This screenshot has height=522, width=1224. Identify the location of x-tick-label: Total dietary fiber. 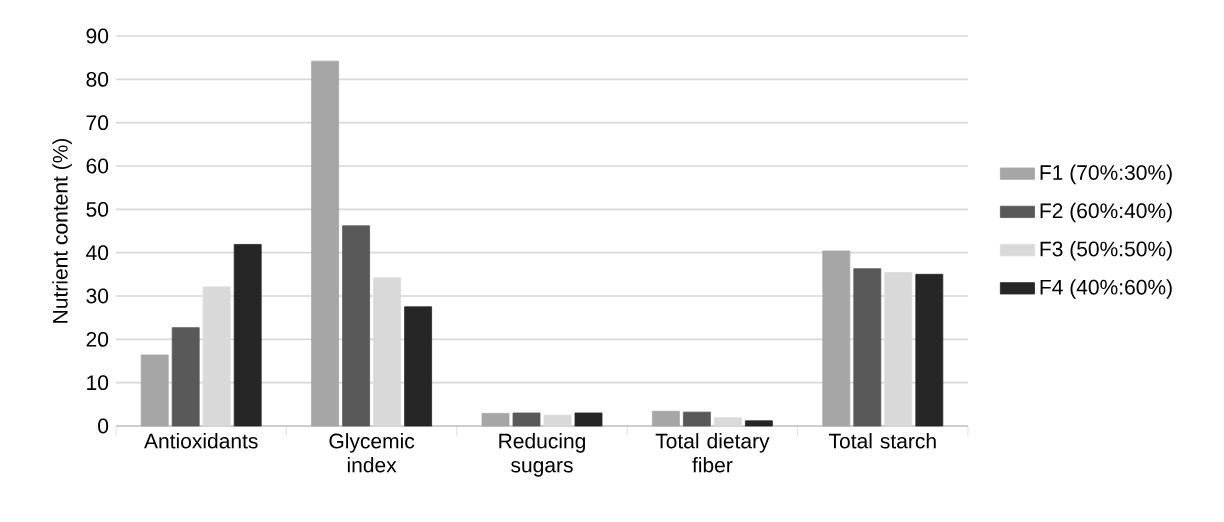
(712, 453).